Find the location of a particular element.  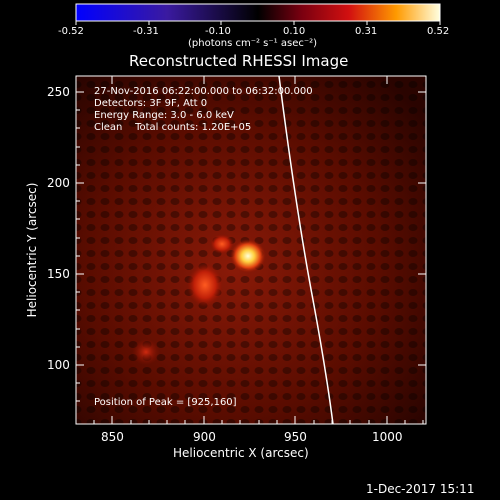

colorbar-units-label: (photons cm⁻² s⁻¹ asec⁻²) is located at coordinates (253, 43).